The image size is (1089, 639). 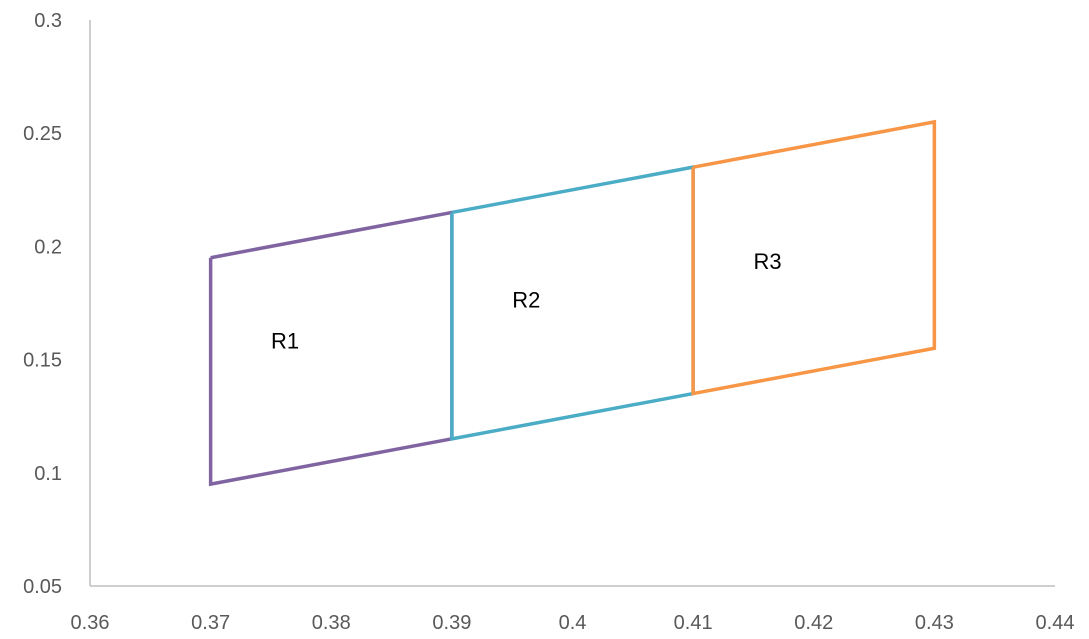 What do you see at coordinates (1055, 623) in the screenshot?
I see `x-tick-label: 0.44` at bounding box center [1055, 623].